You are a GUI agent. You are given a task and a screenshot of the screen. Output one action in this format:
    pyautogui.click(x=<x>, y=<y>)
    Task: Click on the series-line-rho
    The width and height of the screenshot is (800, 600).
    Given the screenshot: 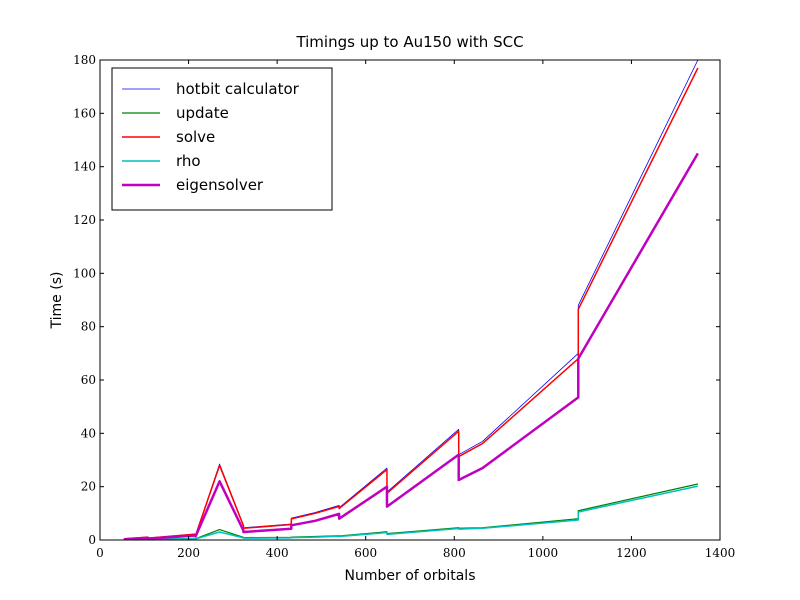 What is the action you would take?
    pyautogui.click(x=411, y=512)
    